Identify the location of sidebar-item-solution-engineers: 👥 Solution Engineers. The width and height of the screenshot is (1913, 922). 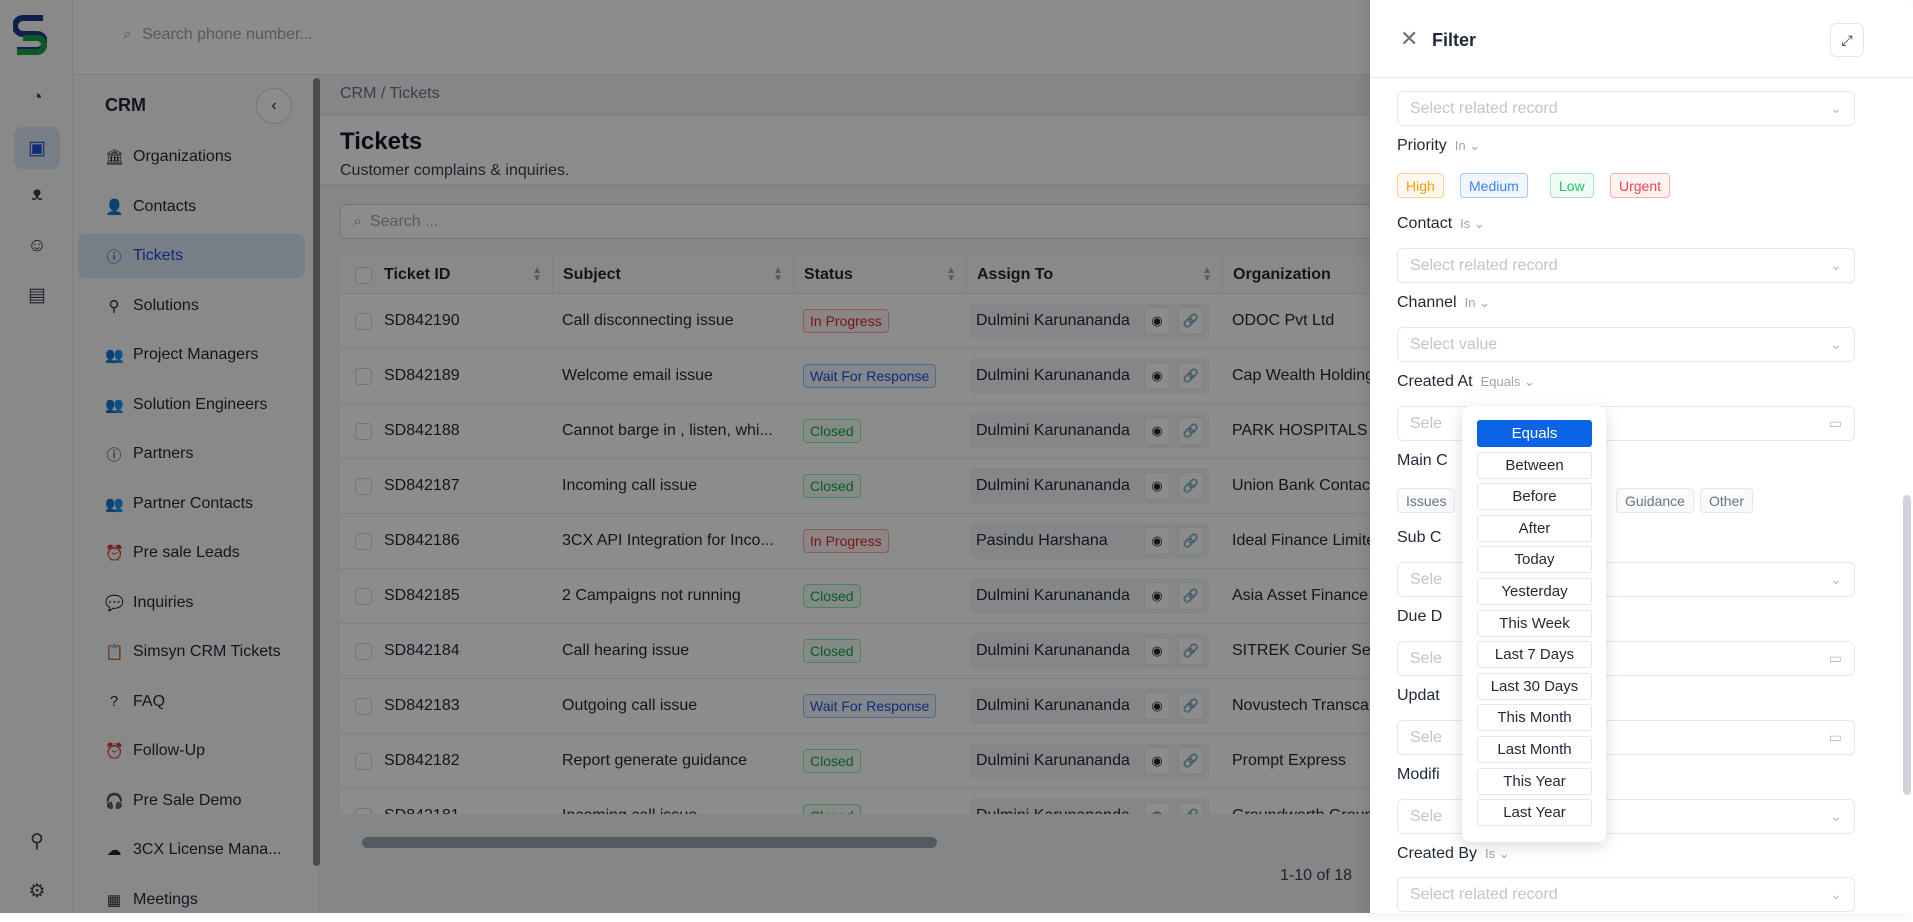
(191, 405).